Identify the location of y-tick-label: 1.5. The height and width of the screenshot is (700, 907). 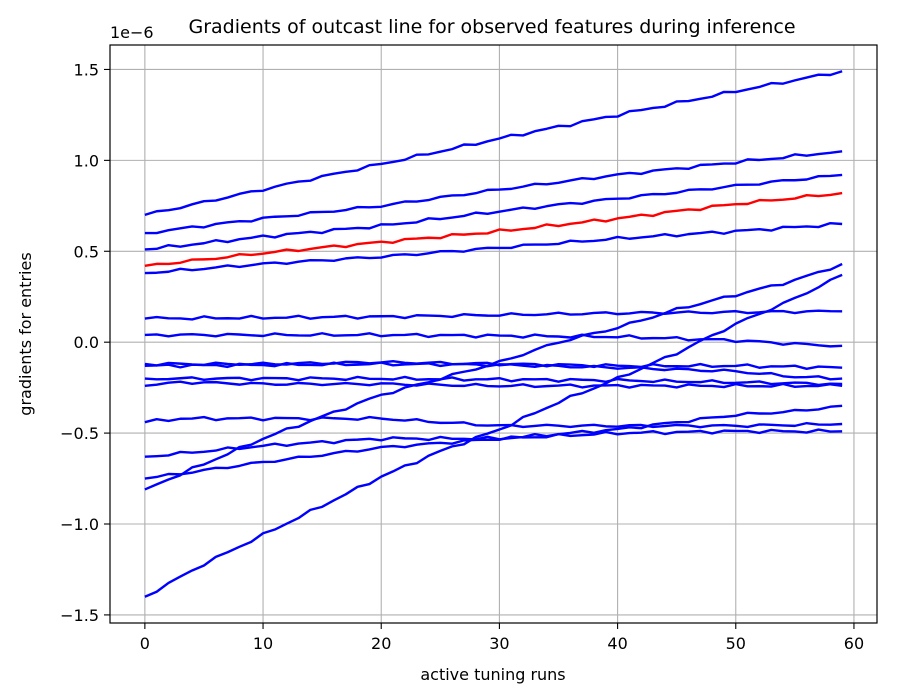
(86, 69).